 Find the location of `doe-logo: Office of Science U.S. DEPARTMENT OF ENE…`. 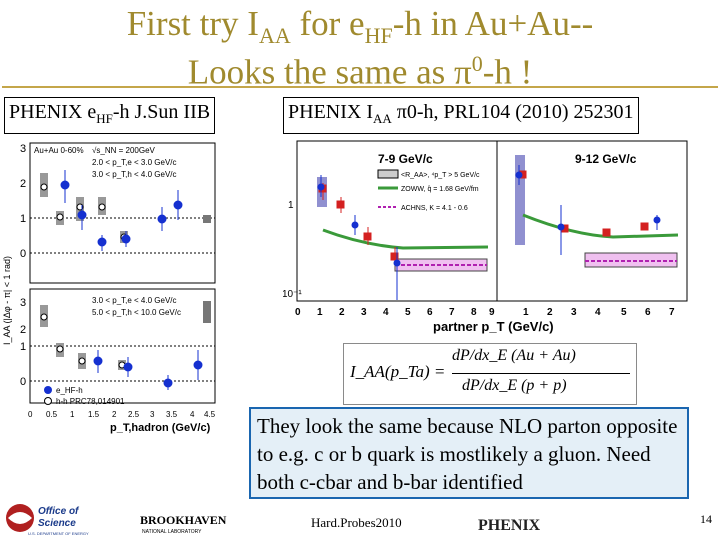

doe-logo: Office of Science U.S. DEPARTMENT OF ENE… is located at coordinates (47, 520).